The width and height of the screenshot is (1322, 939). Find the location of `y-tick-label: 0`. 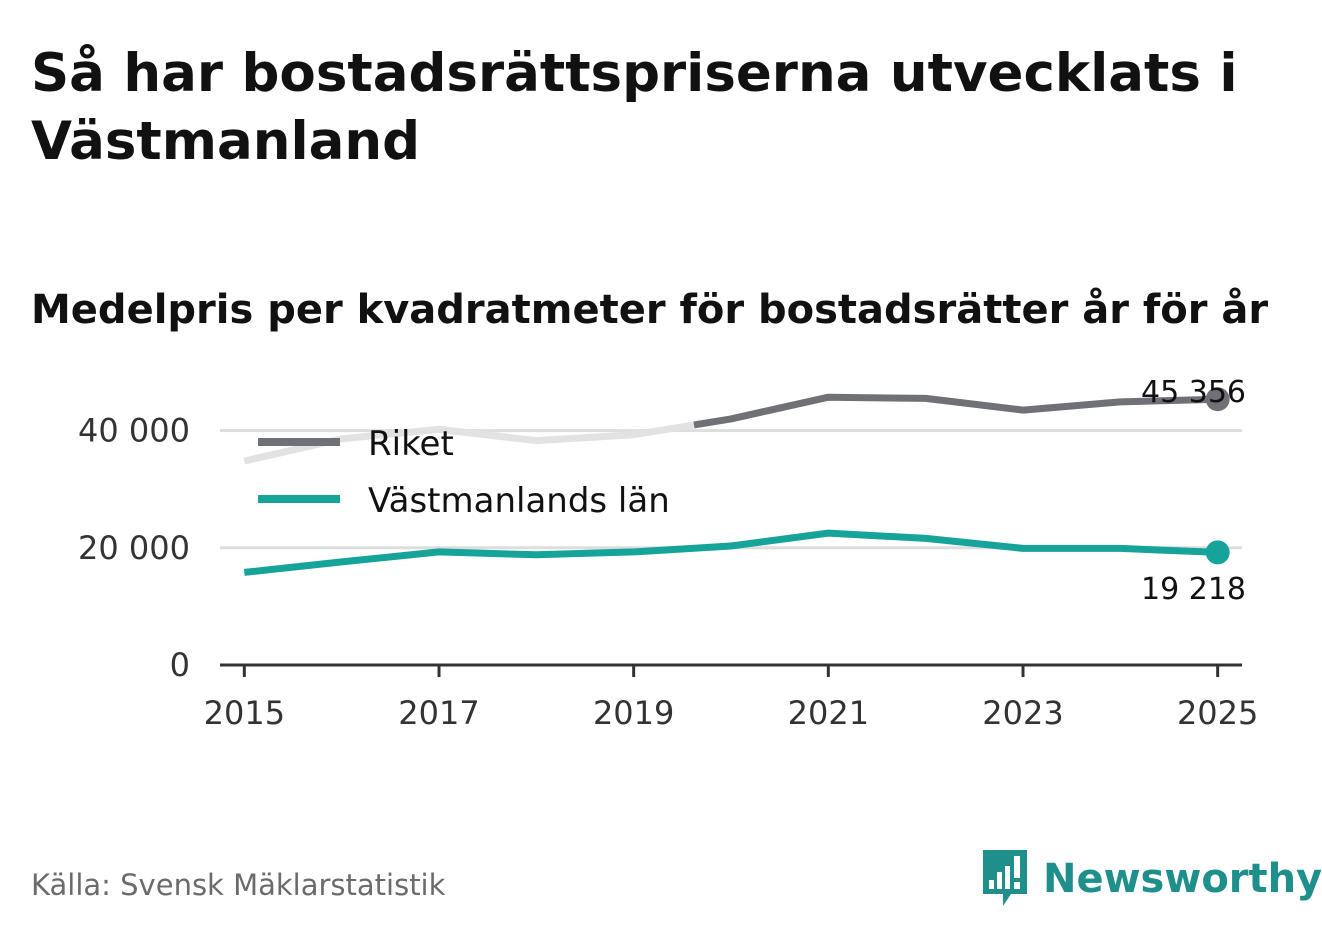

y-tick-label: 0 is located at coordinates (180, 665).